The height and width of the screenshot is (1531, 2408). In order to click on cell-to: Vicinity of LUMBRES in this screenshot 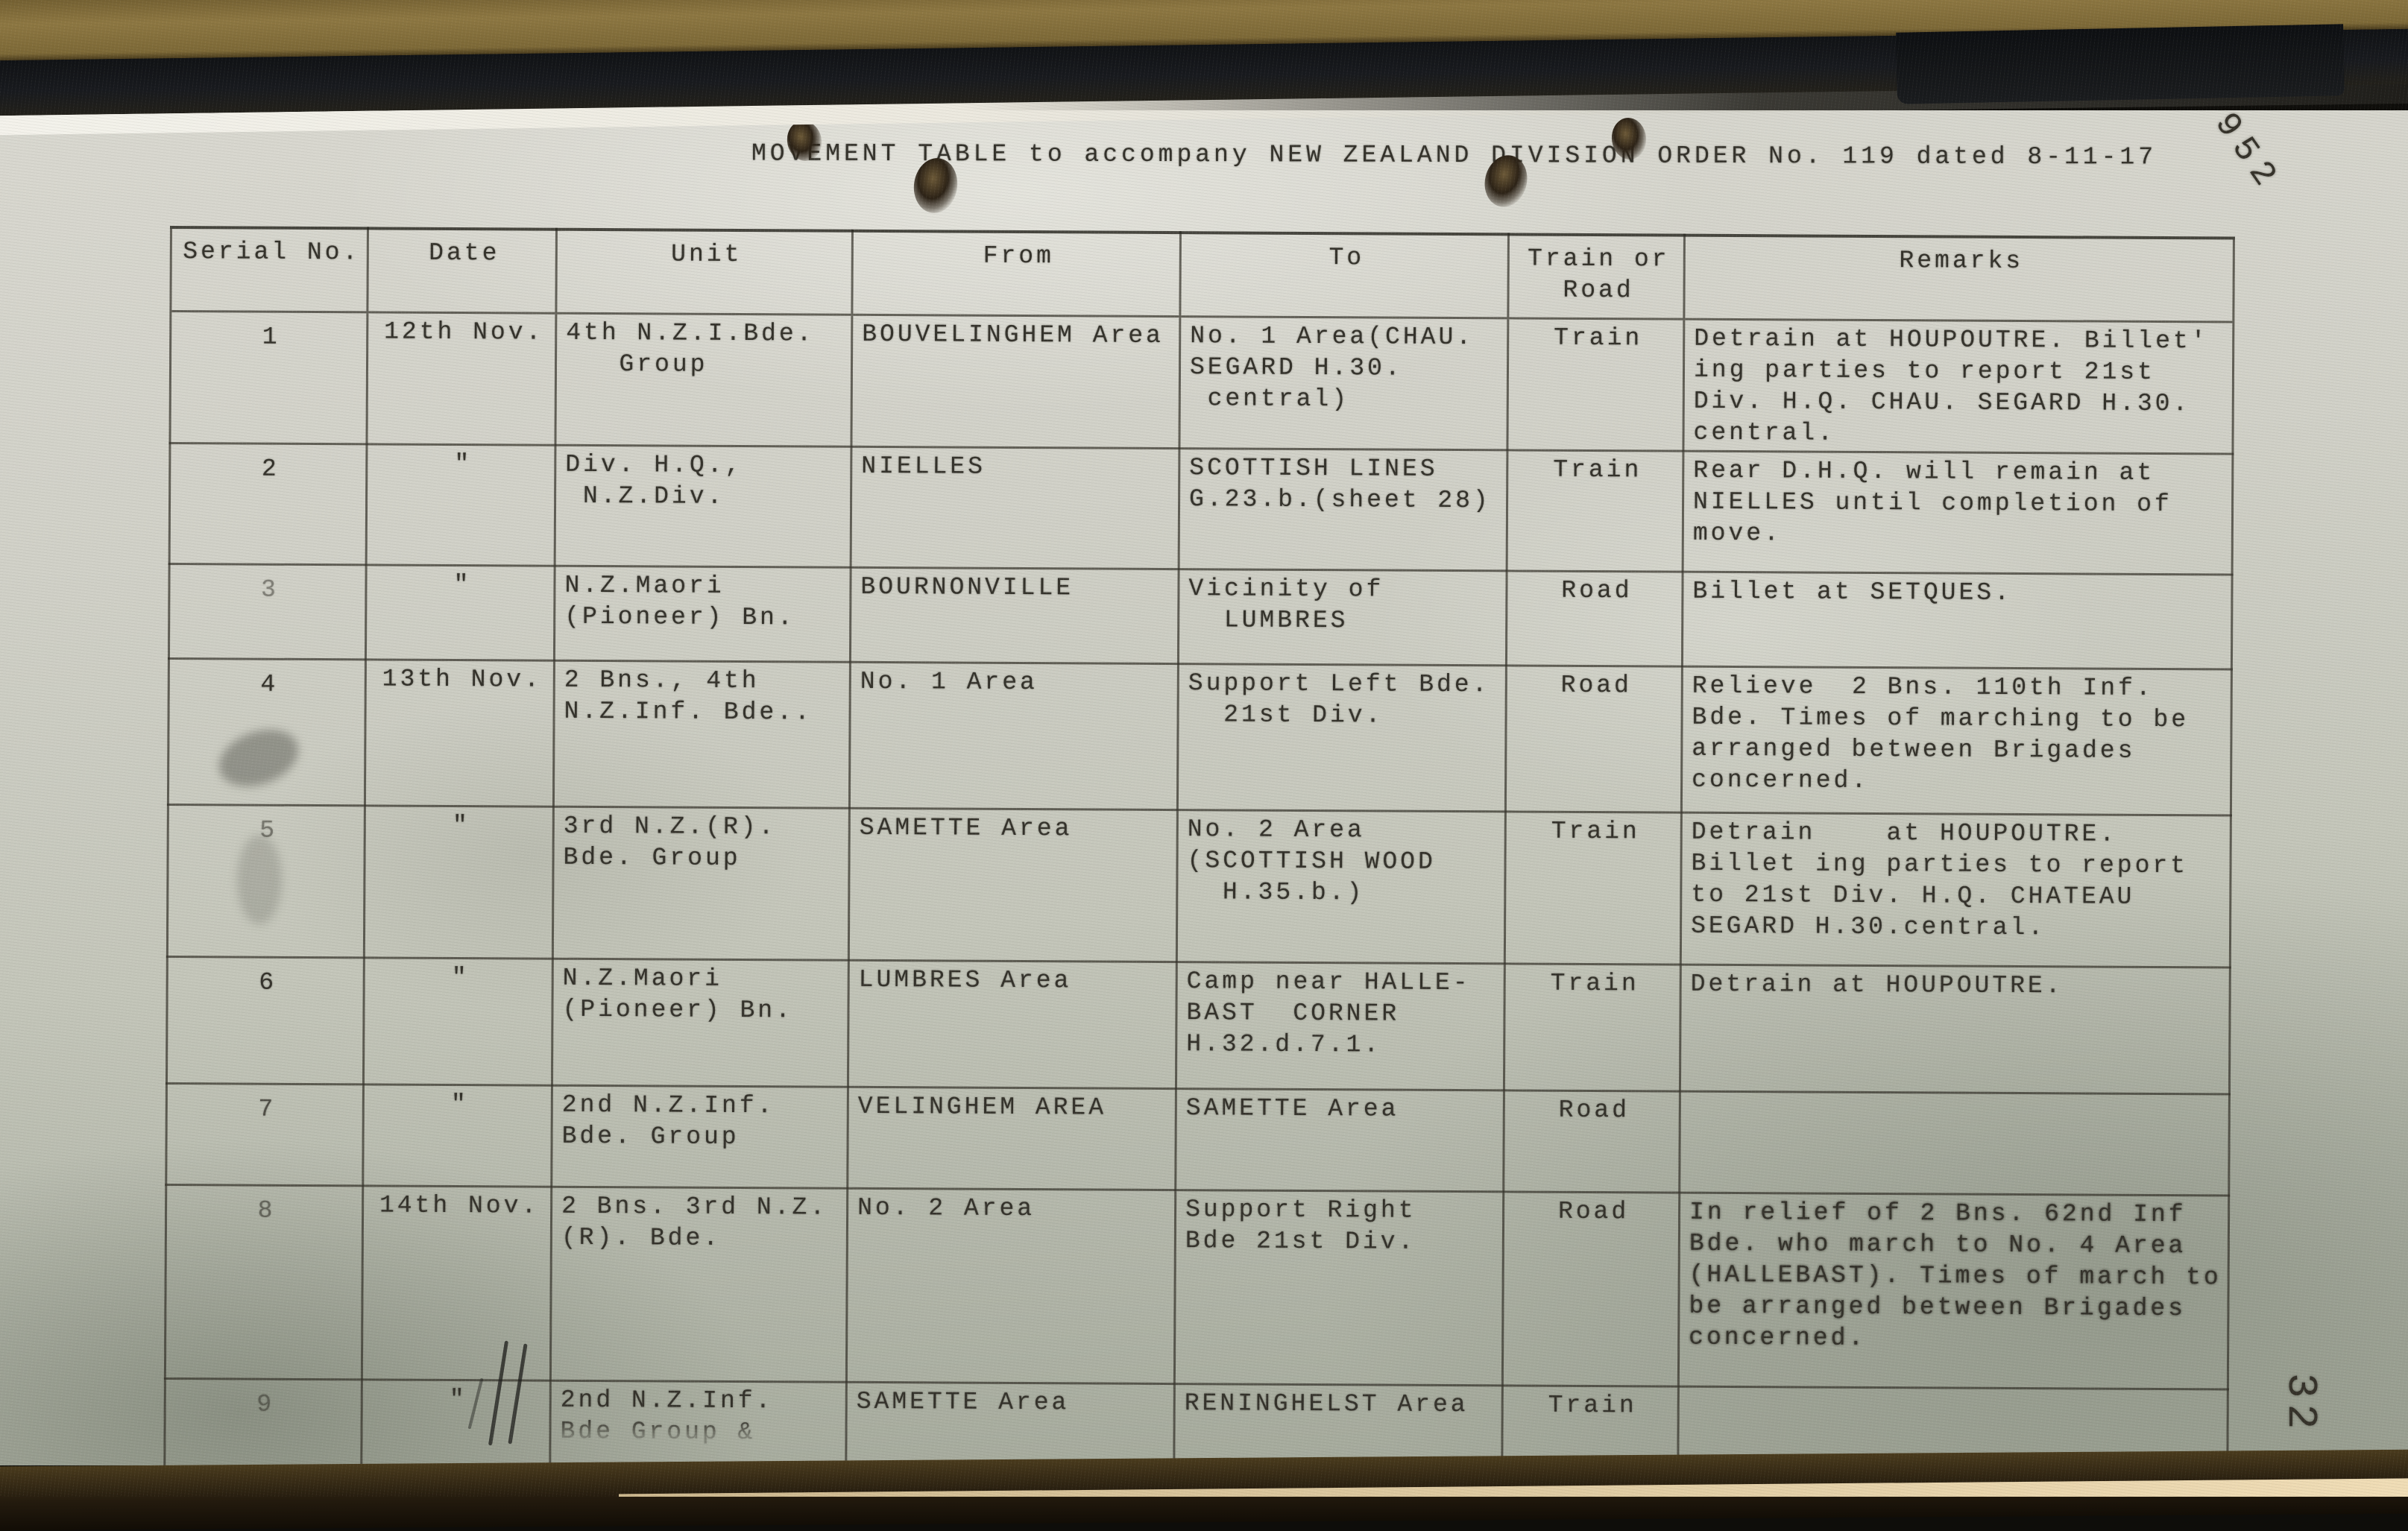, I will do `click(1342, 617)`.